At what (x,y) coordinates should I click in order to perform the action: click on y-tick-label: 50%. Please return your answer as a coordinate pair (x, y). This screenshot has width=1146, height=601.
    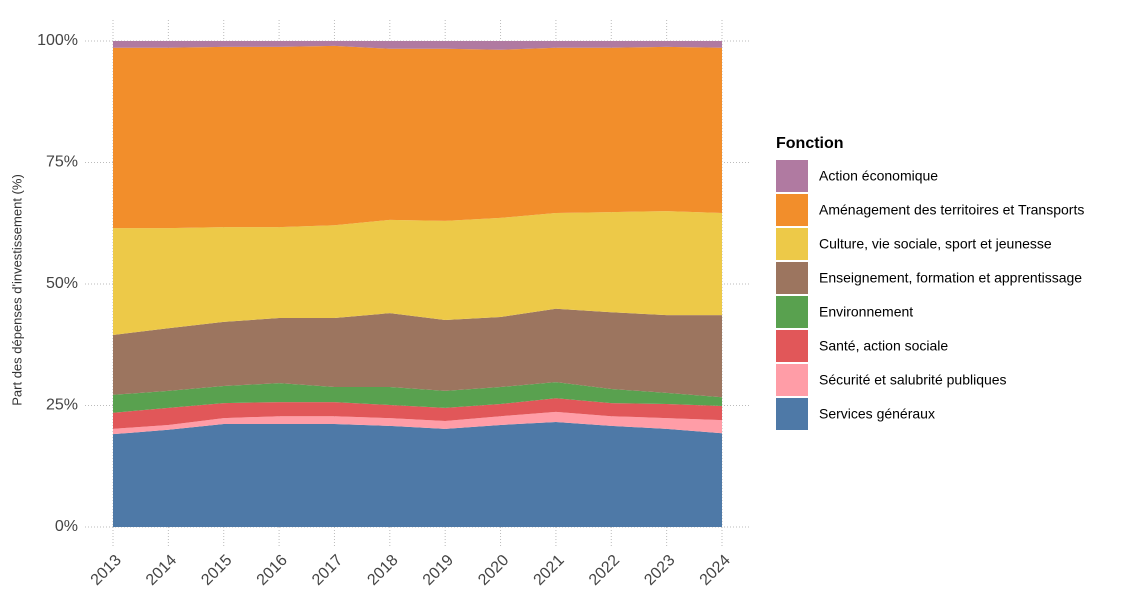
    Looking at the image, I should click on (62, 283).